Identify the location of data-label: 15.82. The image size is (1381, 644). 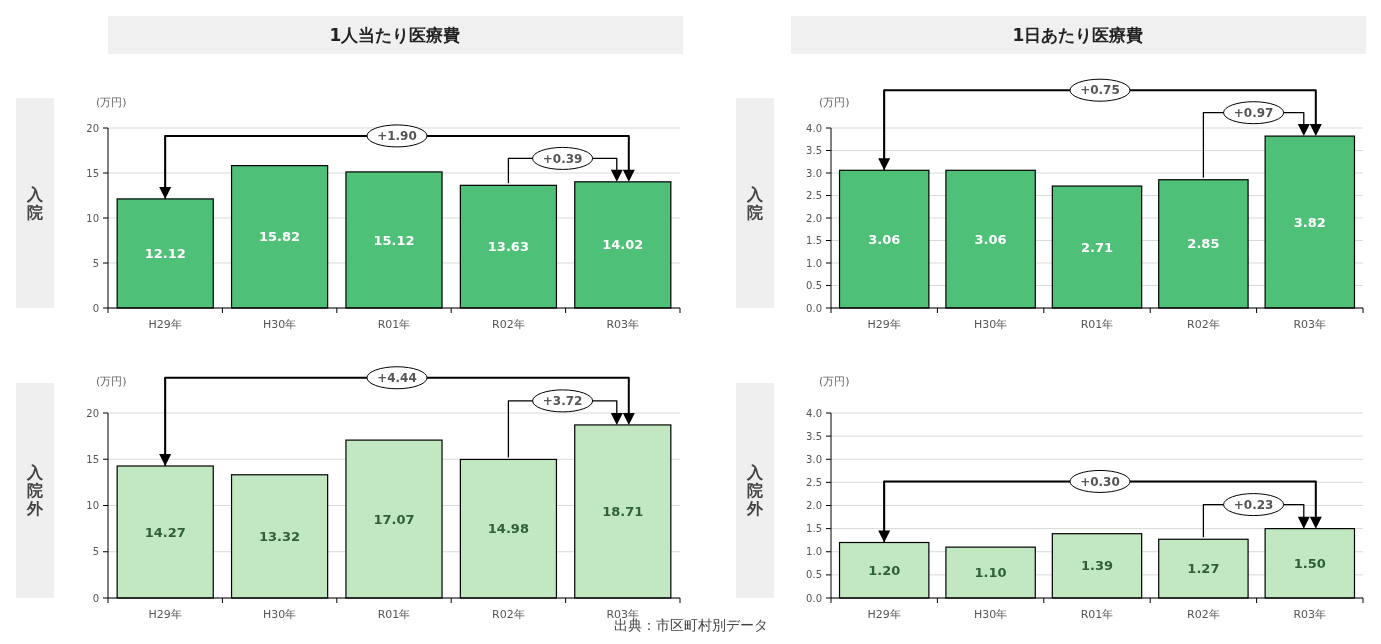
(280, 237).